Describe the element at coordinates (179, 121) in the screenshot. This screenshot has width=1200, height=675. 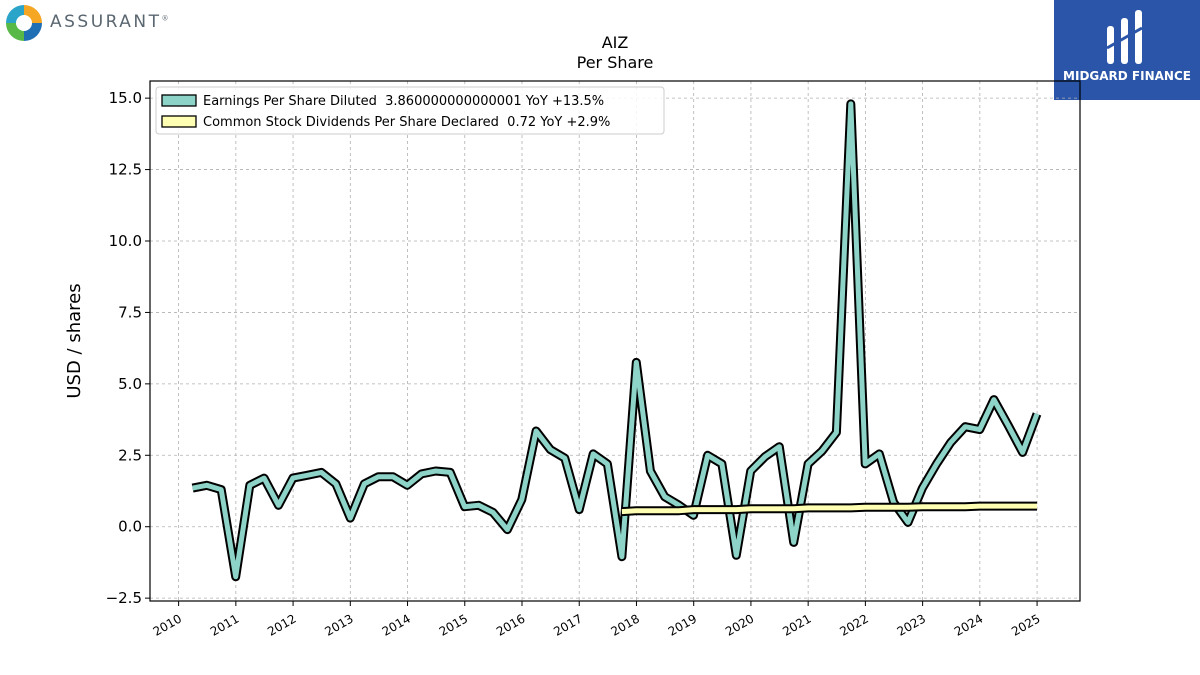
I see `legend-swatch-dividends` at that location.